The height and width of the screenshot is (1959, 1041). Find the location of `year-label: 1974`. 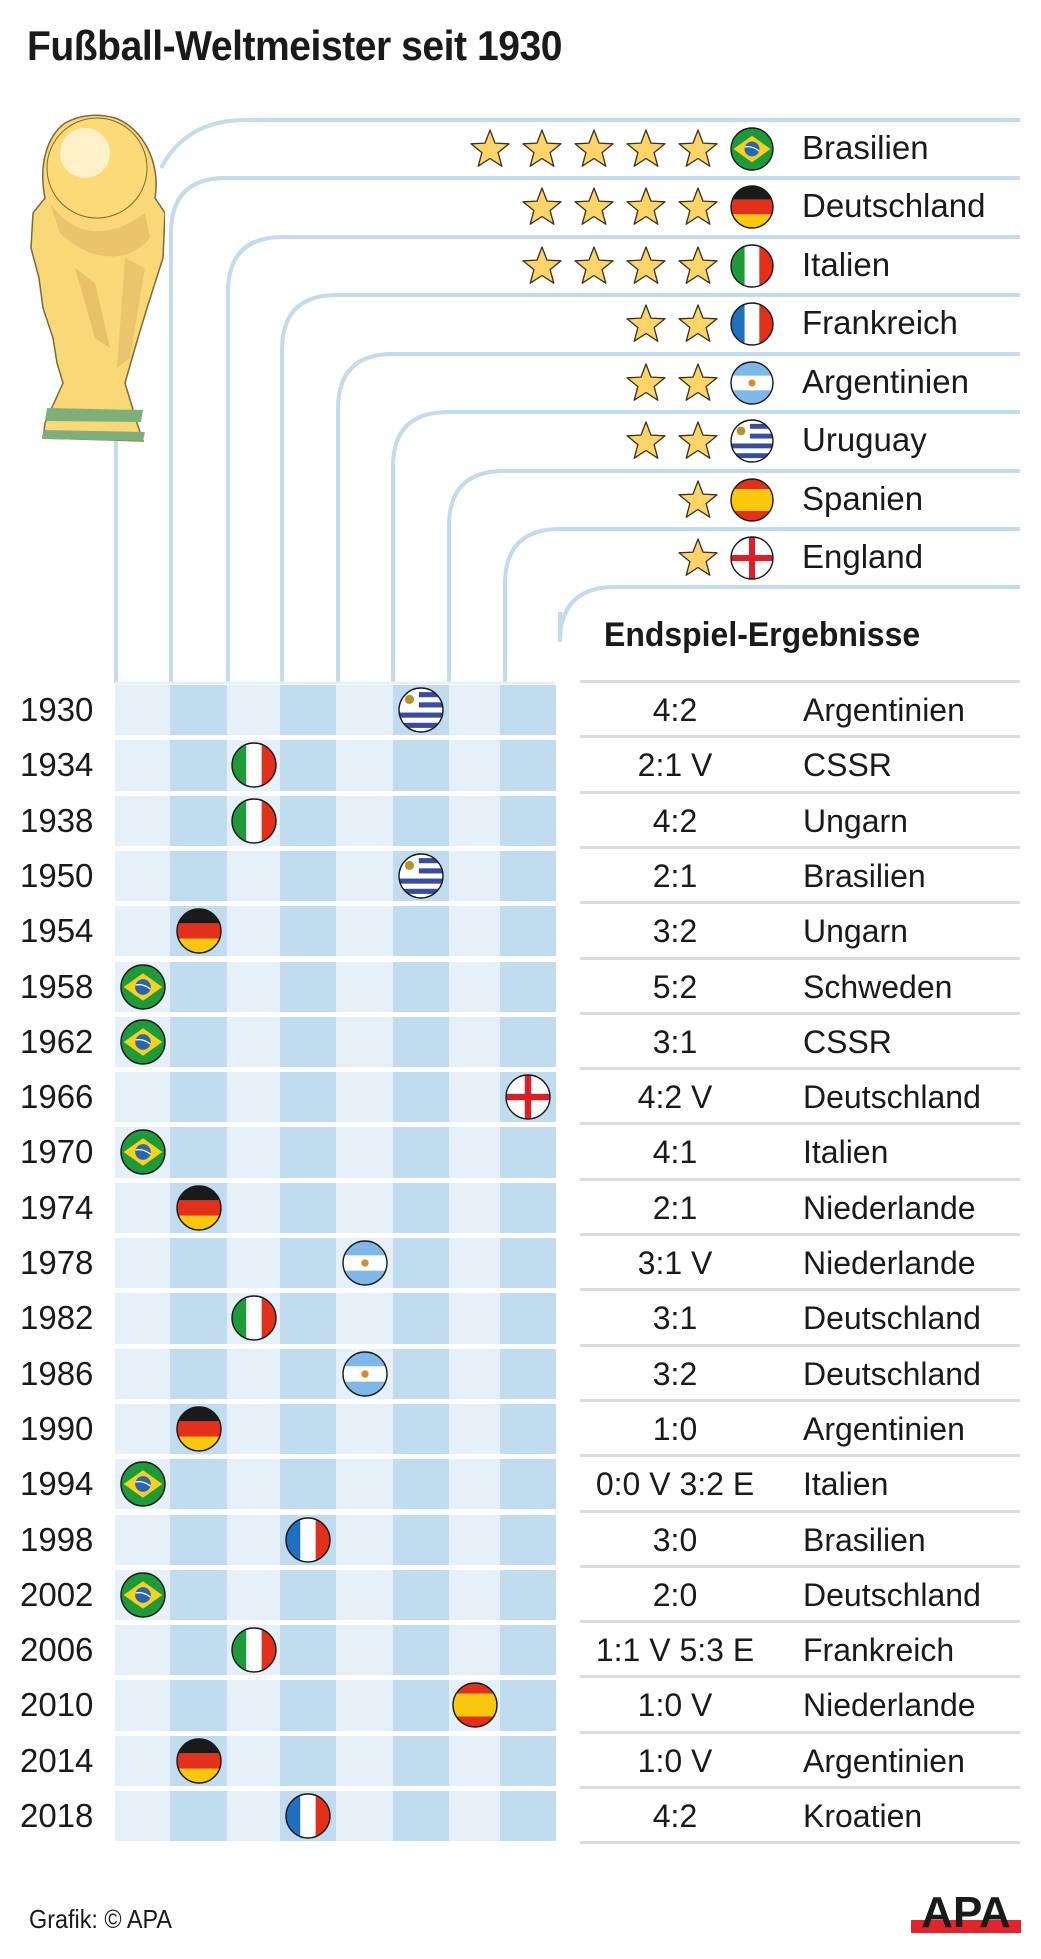

year-label: 1974 is located at coordinates (57, 1207).